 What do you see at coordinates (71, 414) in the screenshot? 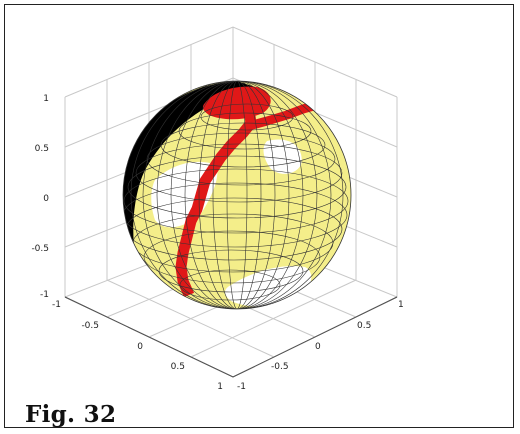
I see `figure-caption: Fig. 32` at bounding box center [71, 414].